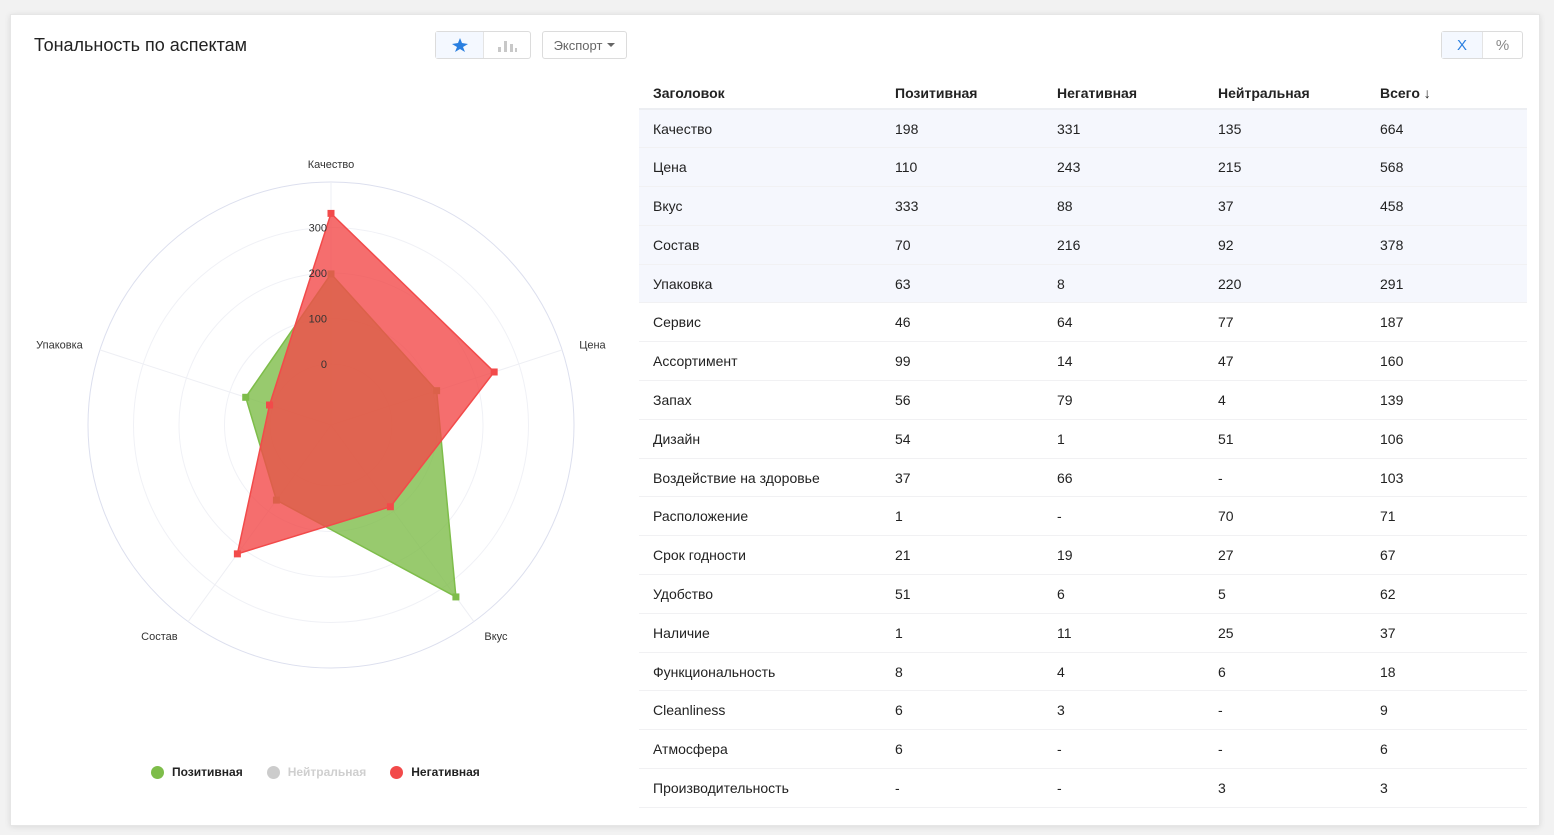 The height and width of the screenshot is (835, 1554). What do you see at coordinates (318, 320) in the screenshot?
I see `radial-tick-label: 100` at bounding box center [318, 320].